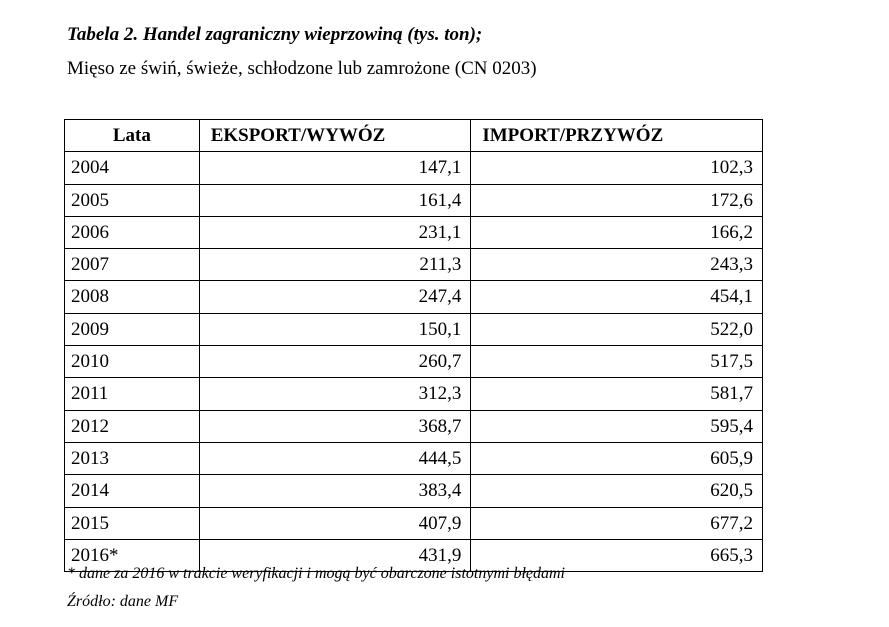 This screenshot has height=627, width=889. I want to click on column-header-export: EKSPORT/WYWÓZ, so click(335, 135).